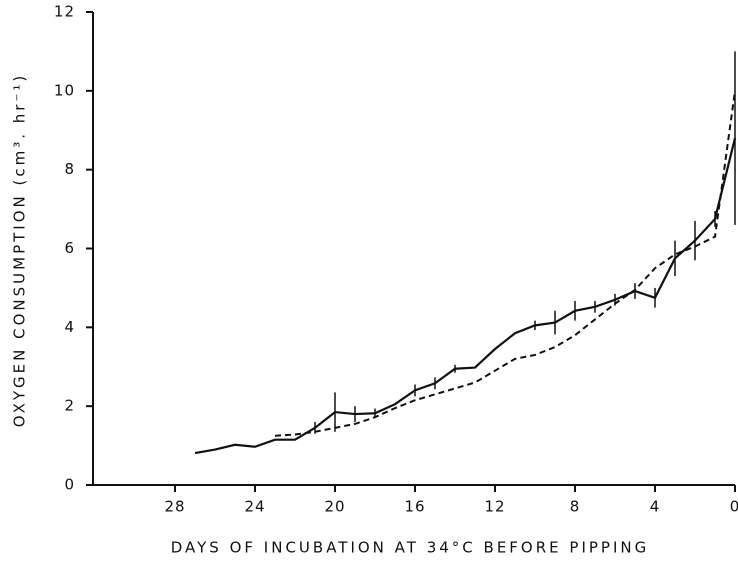  I want to click on y-axis-label: OXYGEN CONSUMPTION (cm³. hr⁻¹), so click(20, 250).